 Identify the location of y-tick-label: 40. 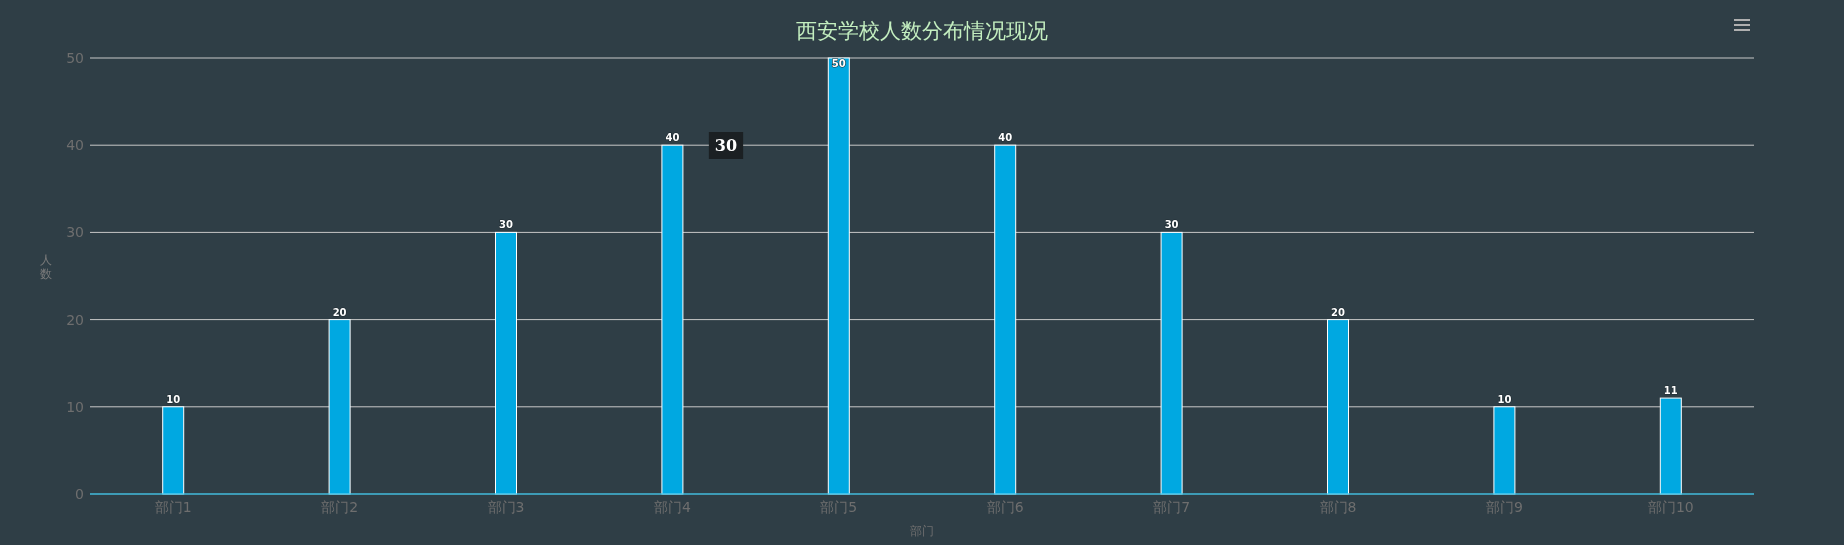
(75, 145).